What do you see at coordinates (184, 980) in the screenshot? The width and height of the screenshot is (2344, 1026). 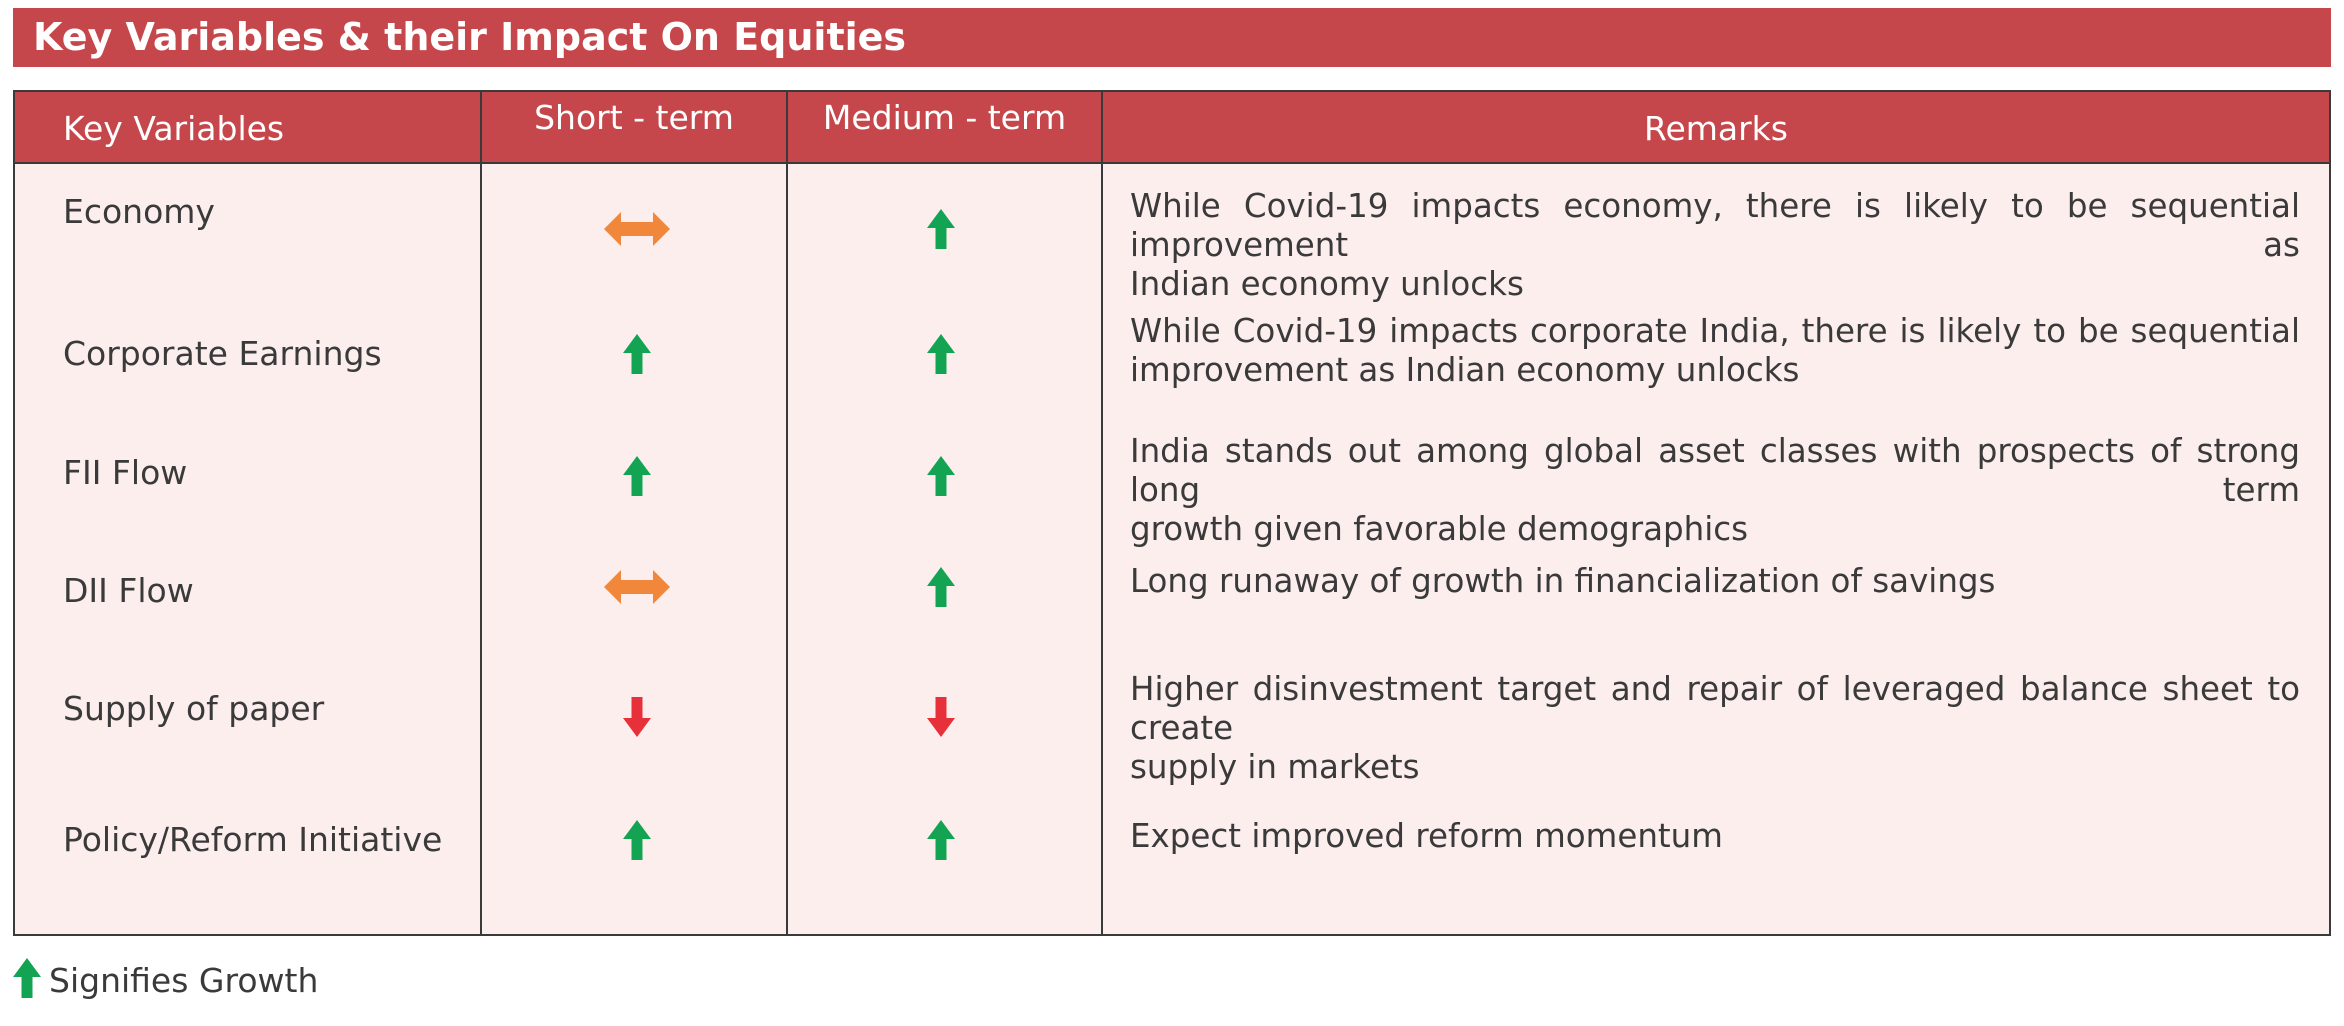 I see `legend-text: Signifies Growth` at bounding box center [184, 980].